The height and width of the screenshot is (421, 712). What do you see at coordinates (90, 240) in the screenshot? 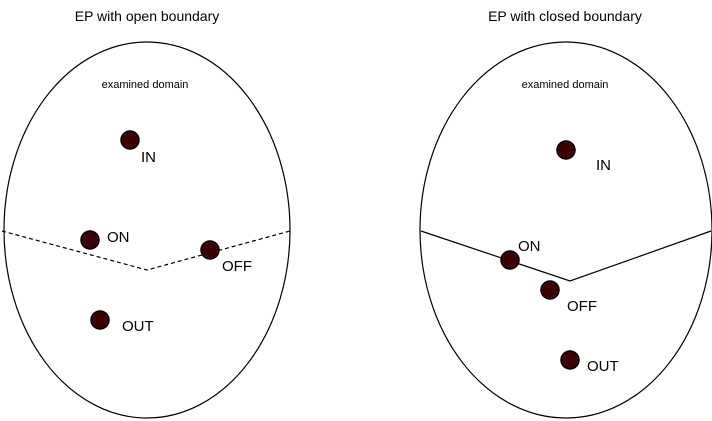
I see `point-on-open` at bounding box center [90, 240].